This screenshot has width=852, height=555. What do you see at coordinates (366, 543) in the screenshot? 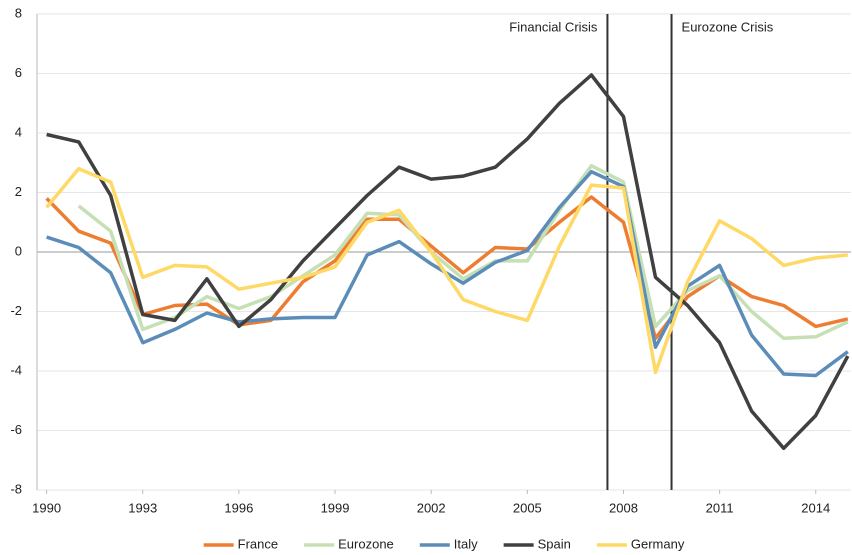
I see `legend-label: Eurozone` at bounding box center [366, 543].